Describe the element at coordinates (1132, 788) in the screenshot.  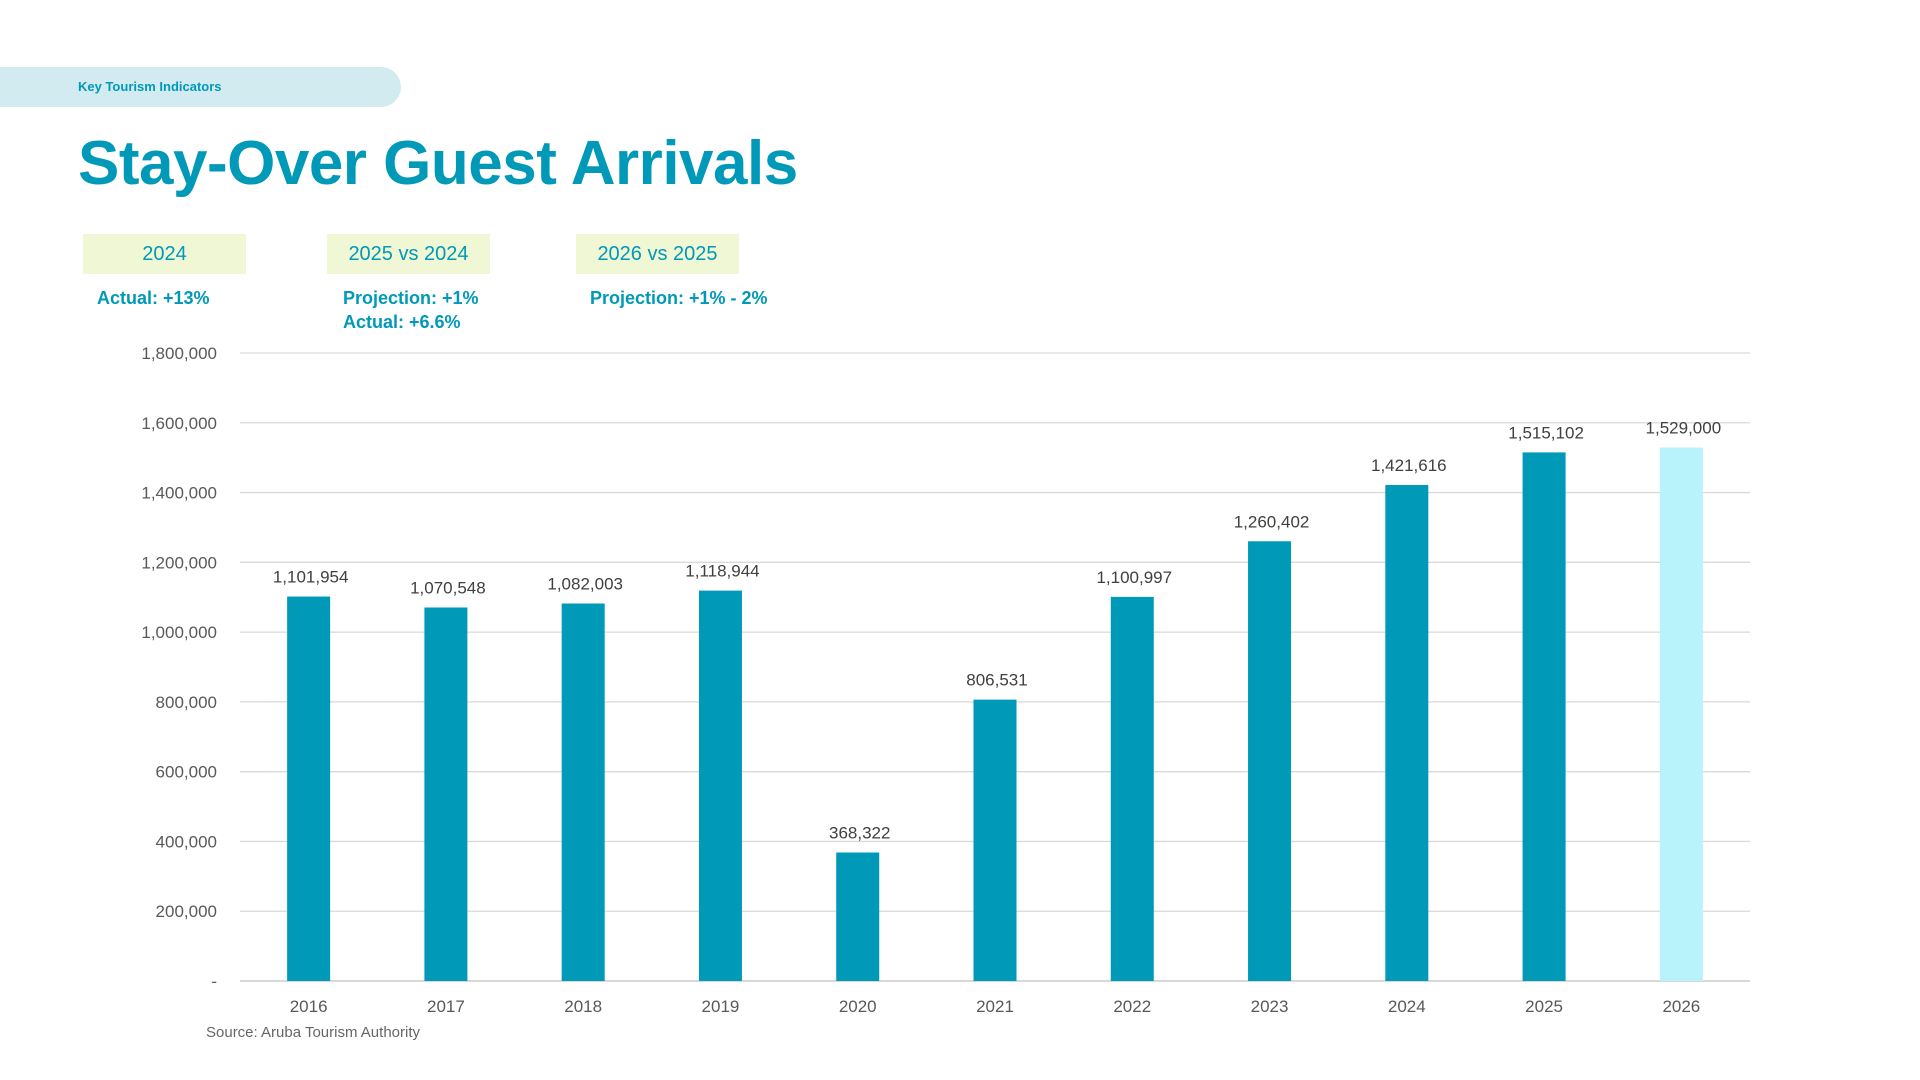
I see `bar-2022` at that location.